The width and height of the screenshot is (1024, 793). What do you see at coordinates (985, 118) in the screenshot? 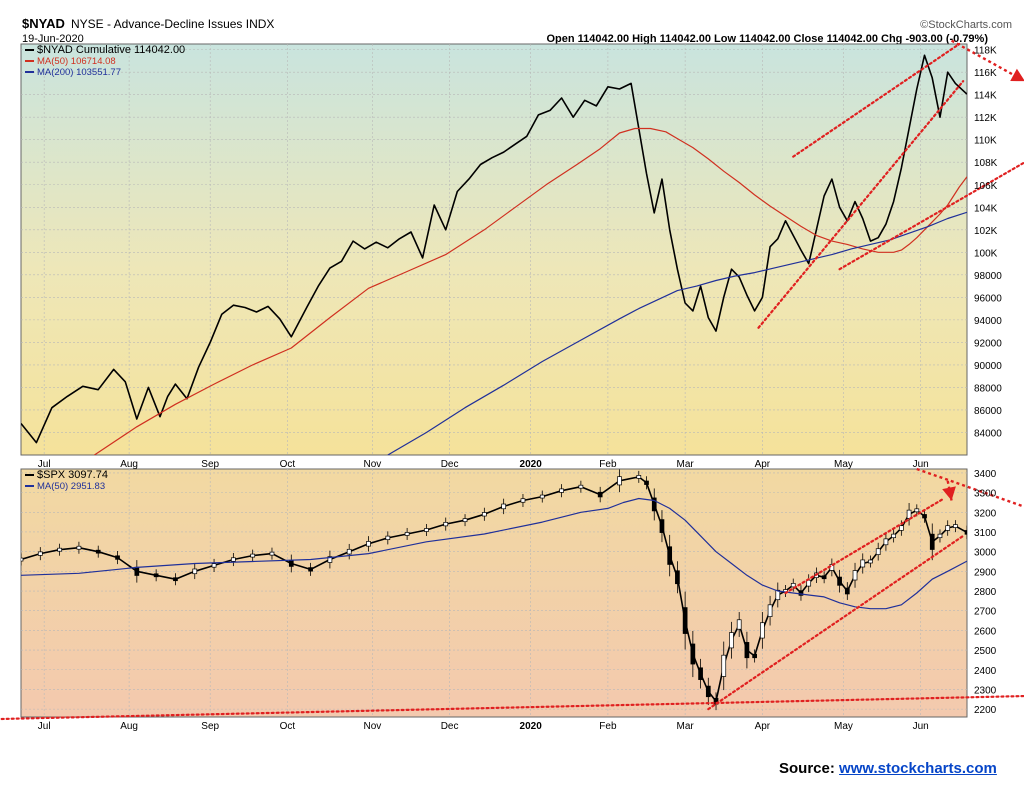
I see `y-tick-label: 112K` at bounding box center [985, 118].